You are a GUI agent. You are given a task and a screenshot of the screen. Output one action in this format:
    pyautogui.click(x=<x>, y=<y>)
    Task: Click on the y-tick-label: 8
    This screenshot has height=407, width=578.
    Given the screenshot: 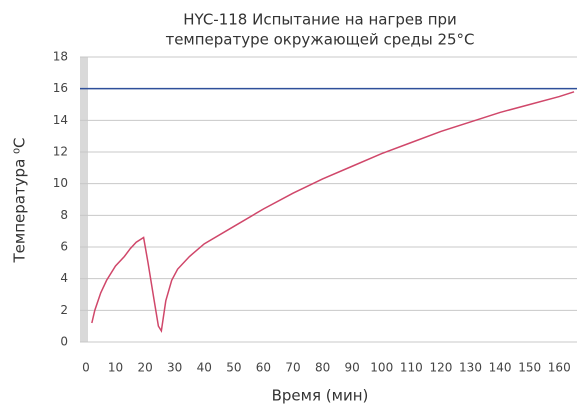 What is the action you would take?
    pyautogui.click(x=64, y=215)
    